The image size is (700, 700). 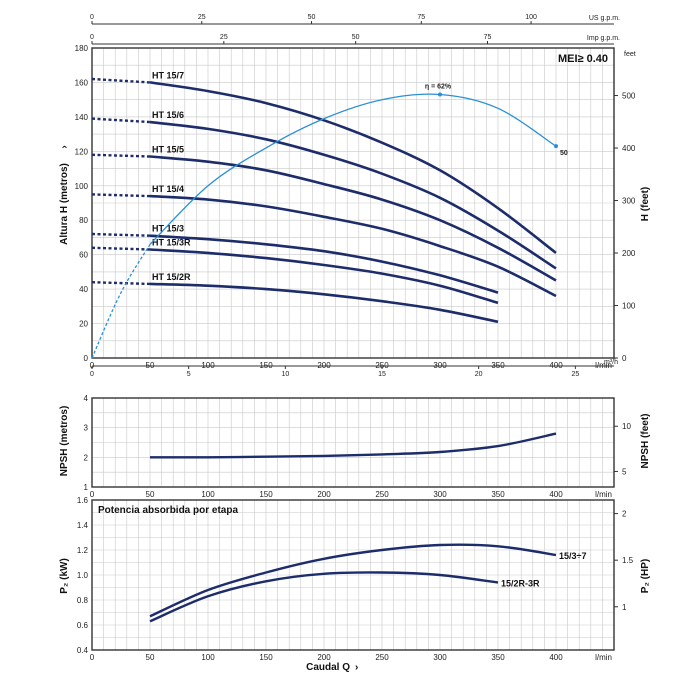 What do you see at coordinates (83, 324) in the screenshot?
I see `y-tick-label: 20` at bounding box center [83, 324].